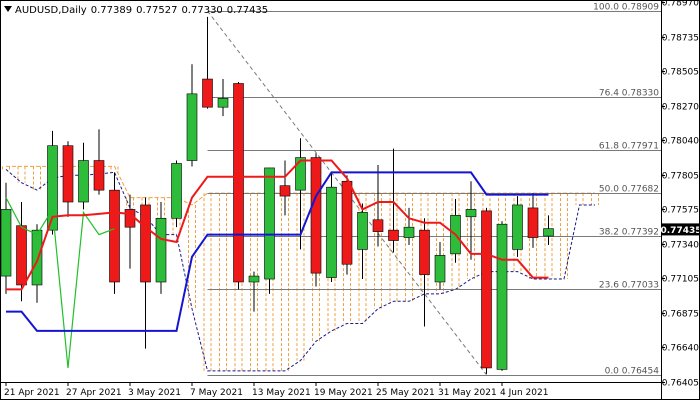 The image size is (700, 400). What do you see at coordinates (680, 108) in the screenshot?
I see `price-tick-label: 0.78270` at bounding box center [680, 108].